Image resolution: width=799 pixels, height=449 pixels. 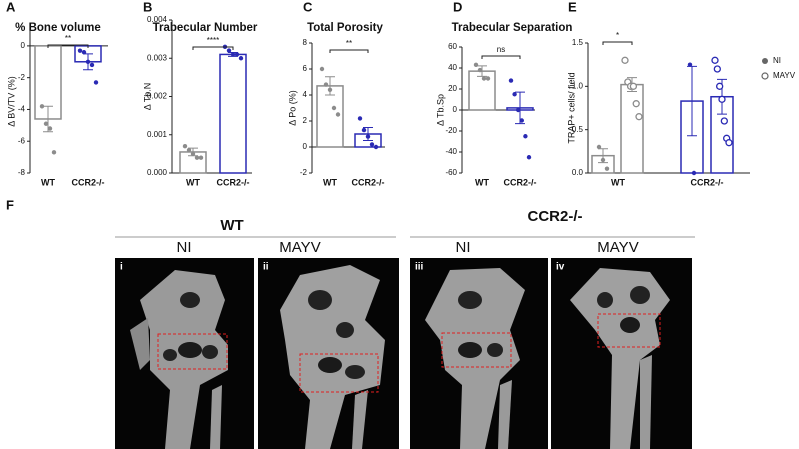 What do you see at coordinates (349, 43) in the screenshot?
I see `significance-label: **` at bounding box center [349, 43].